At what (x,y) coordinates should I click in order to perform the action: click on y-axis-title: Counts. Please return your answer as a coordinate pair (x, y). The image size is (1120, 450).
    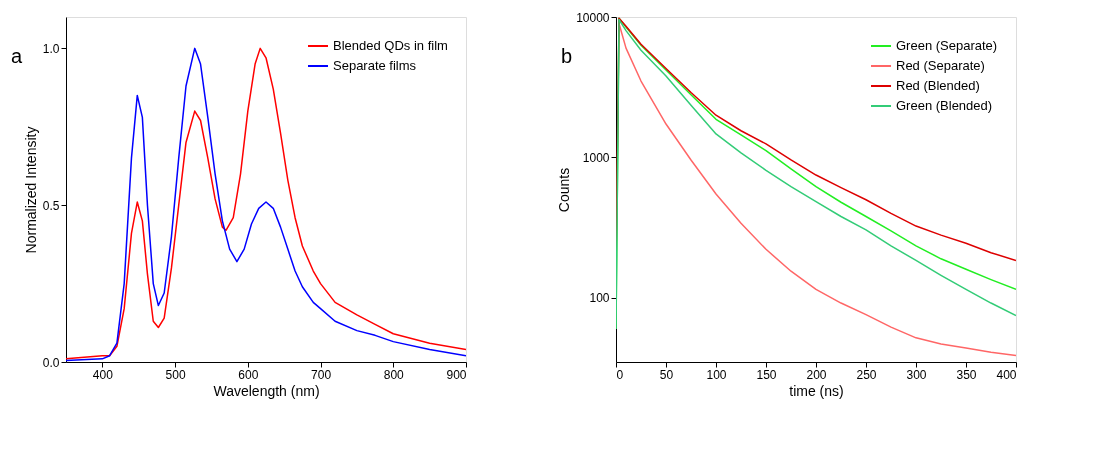
    Looking at the image, I should click on (564, 190).